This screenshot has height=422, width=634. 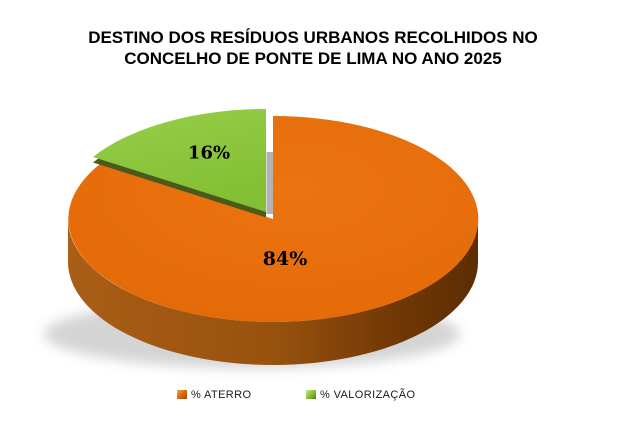 What do you see at coordinates (179, 160) in the screenshot?
I see `pie-slice-valorizacao` at bounding box center [179, 160].